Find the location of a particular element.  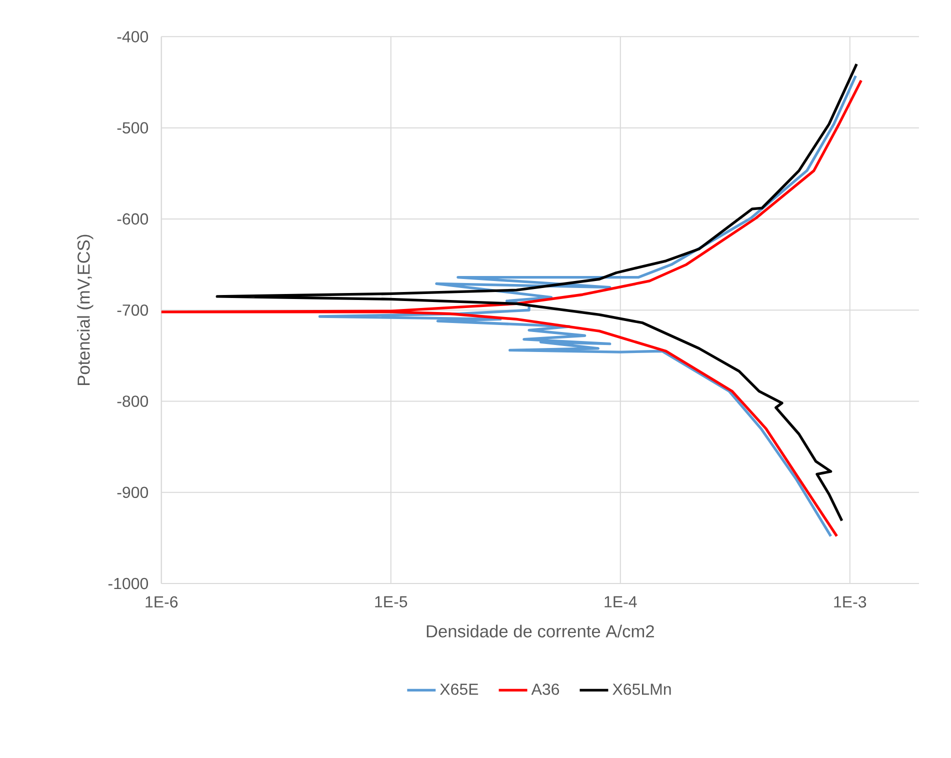

y-tick-label: -500 is located at coordinates (132, 128).